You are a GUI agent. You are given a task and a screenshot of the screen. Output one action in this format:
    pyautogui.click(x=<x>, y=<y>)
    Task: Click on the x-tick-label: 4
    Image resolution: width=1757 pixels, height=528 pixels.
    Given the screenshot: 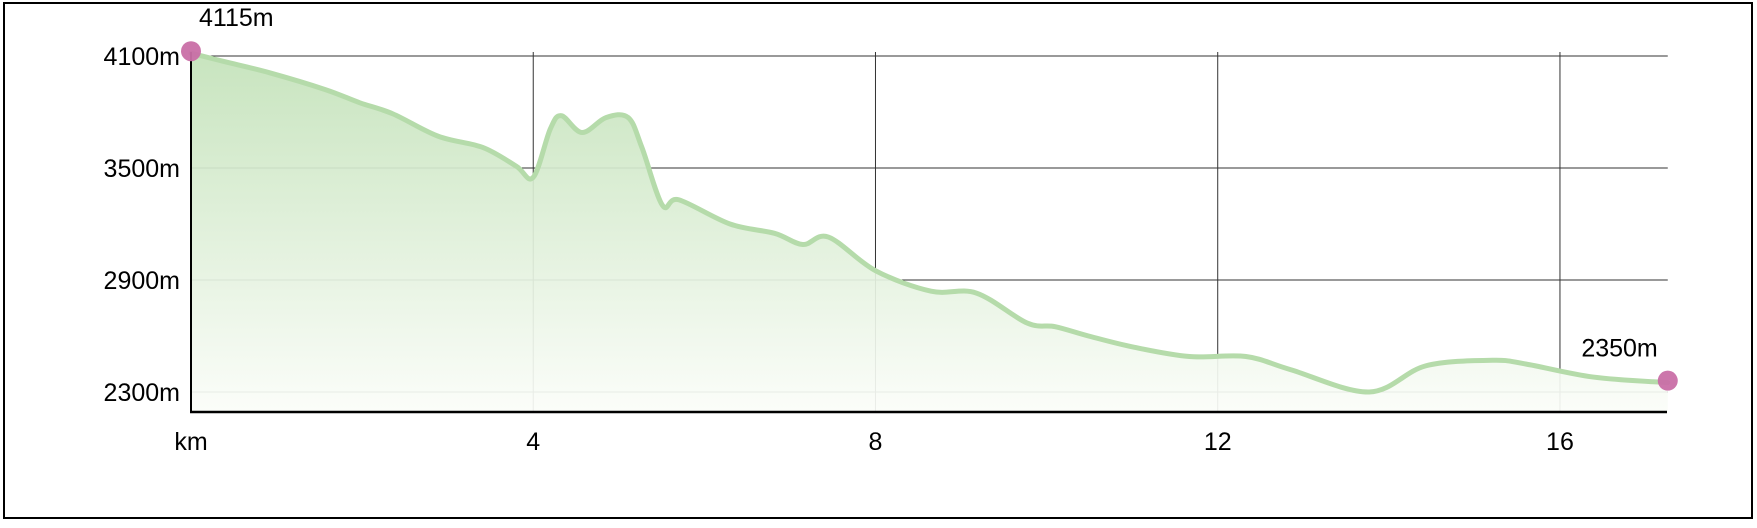 What is the action you would take?
    pyautogui.click(x=533, y=442)
    